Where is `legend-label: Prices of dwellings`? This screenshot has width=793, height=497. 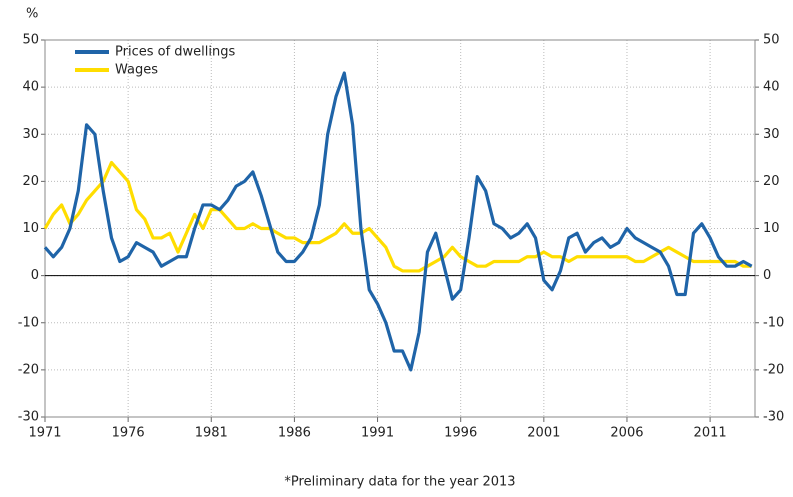 legend-label: Prices of dwellings is located at coordinates (175, 52).